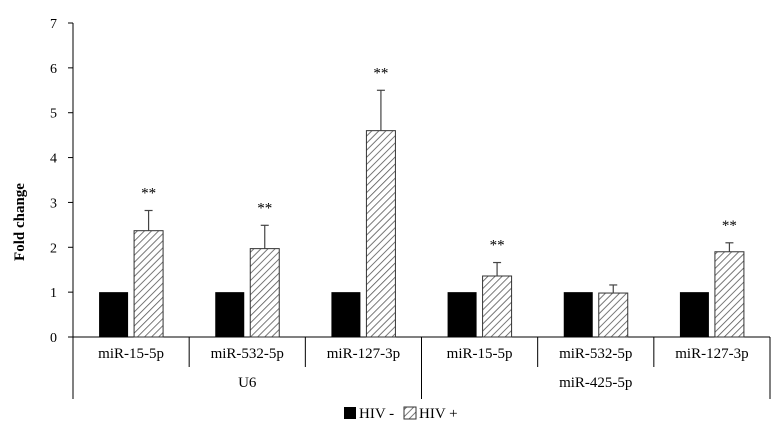 This screenshot has width=776, height=435. What do you see at coordinates (410, 413) in the screenshot?
I see `legend-swatch-hiv-positive` at bounding box center [410, 413].